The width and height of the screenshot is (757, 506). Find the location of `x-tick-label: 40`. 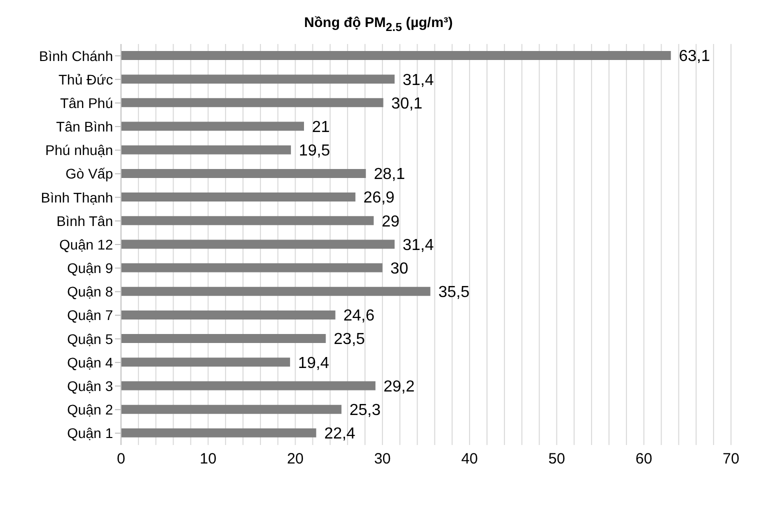

x-tick-label: 40 is located at coordinates (469, 459).